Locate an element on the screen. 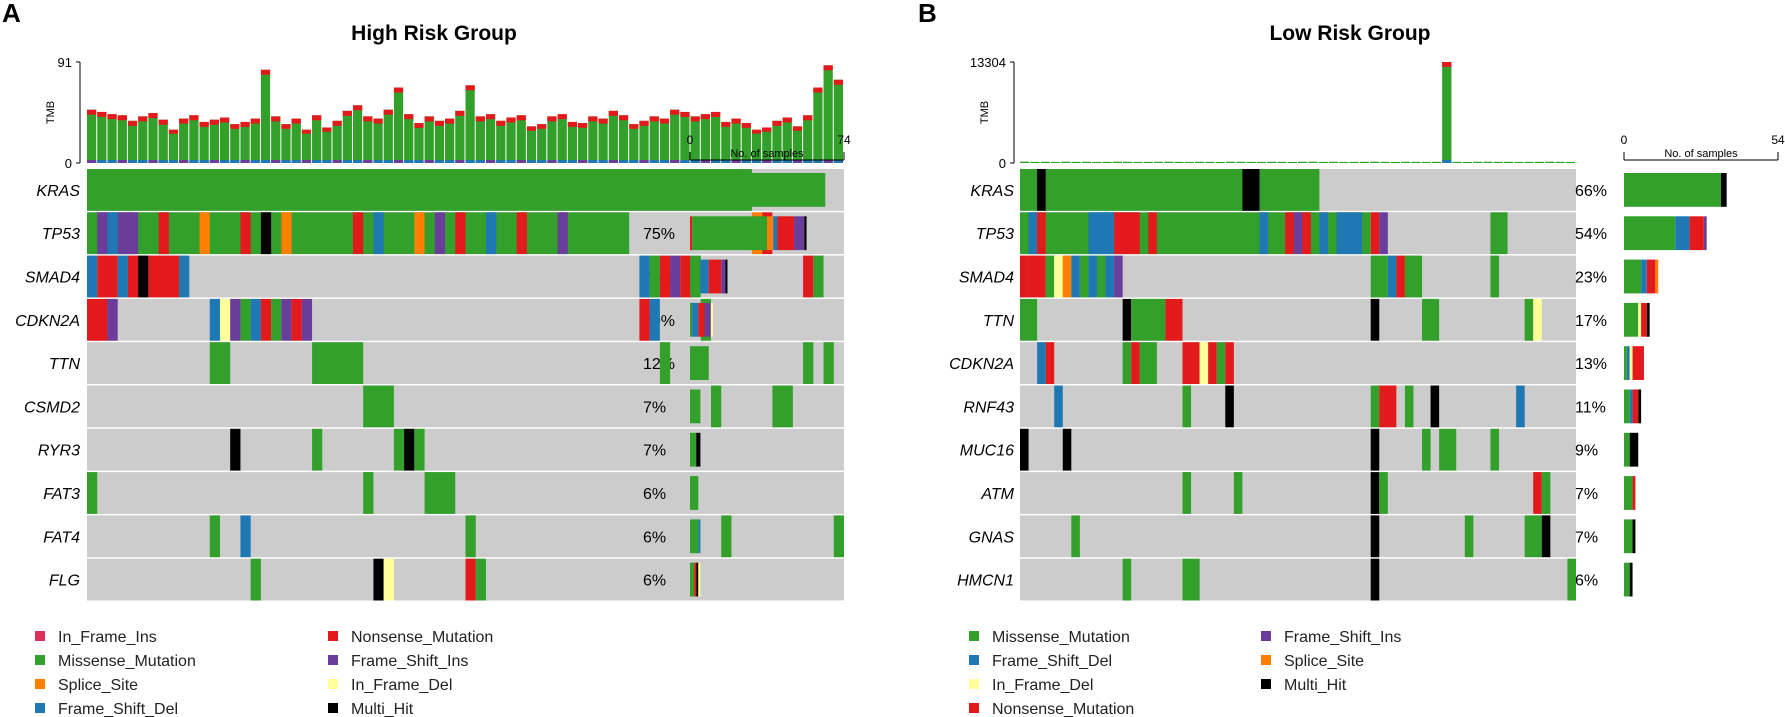 The height and width of the screenshot is (717, 1785). gene-percent: 13% is located at coordinates (1591, 364).